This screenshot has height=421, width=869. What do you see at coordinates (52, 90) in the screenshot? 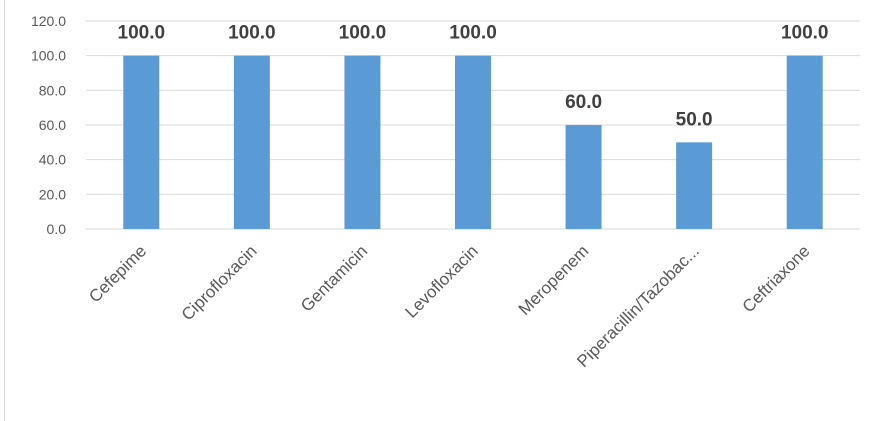
I see `y-tick-label: 80.0` at bounding box center [52, 90].